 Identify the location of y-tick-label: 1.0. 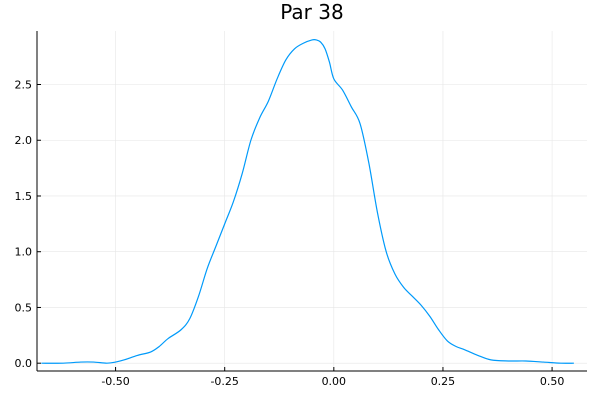
(24, 252).